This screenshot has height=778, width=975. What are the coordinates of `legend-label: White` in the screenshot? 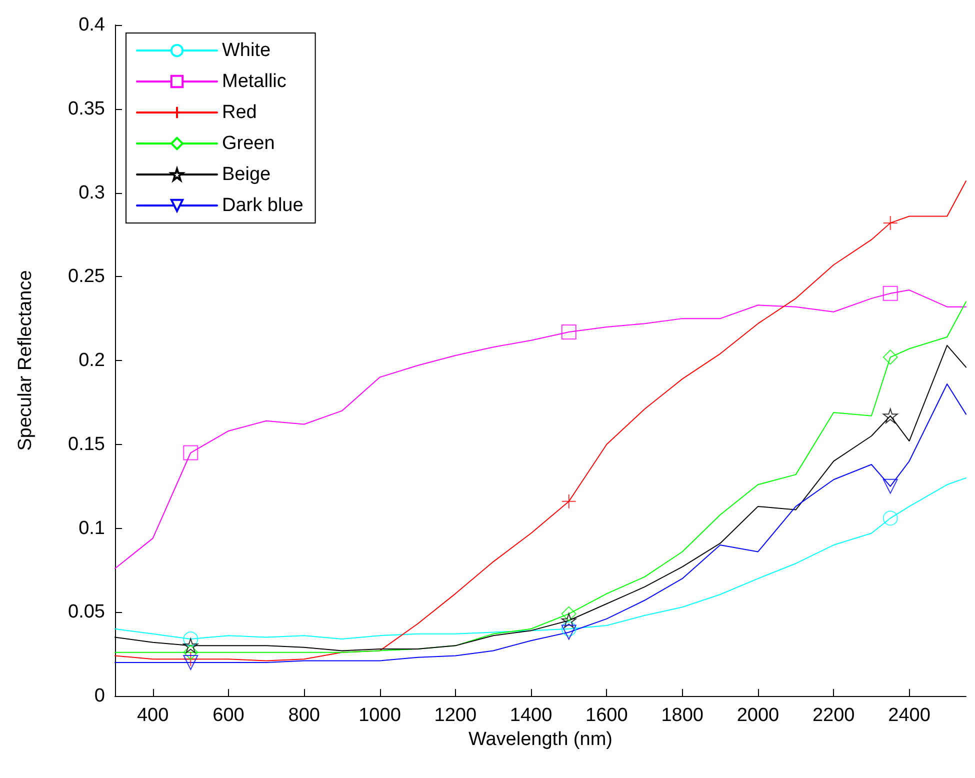 It's located at (246, 50).